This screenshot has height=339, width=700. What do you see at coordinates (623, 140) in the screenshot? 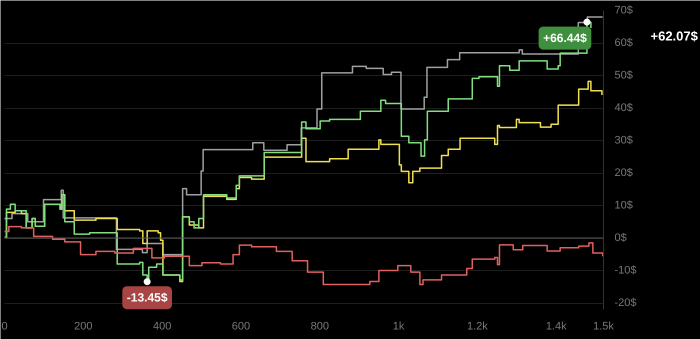
I see `y-tick-label: 30$` at bounding box center [623, 140].